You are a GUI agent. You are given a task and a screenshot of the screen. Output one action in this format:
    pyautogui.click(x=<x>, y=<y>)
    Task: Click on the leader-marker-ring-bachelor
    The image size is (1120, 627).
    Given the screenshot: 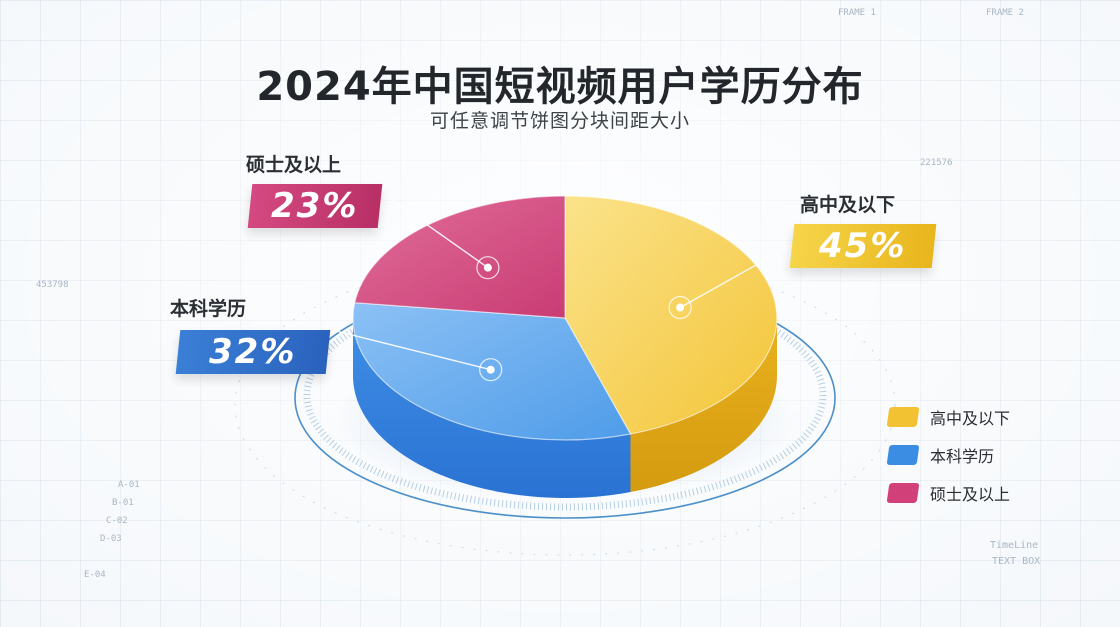 What is the action you would take?
    pyautogui.click(x=491, y=370)
    